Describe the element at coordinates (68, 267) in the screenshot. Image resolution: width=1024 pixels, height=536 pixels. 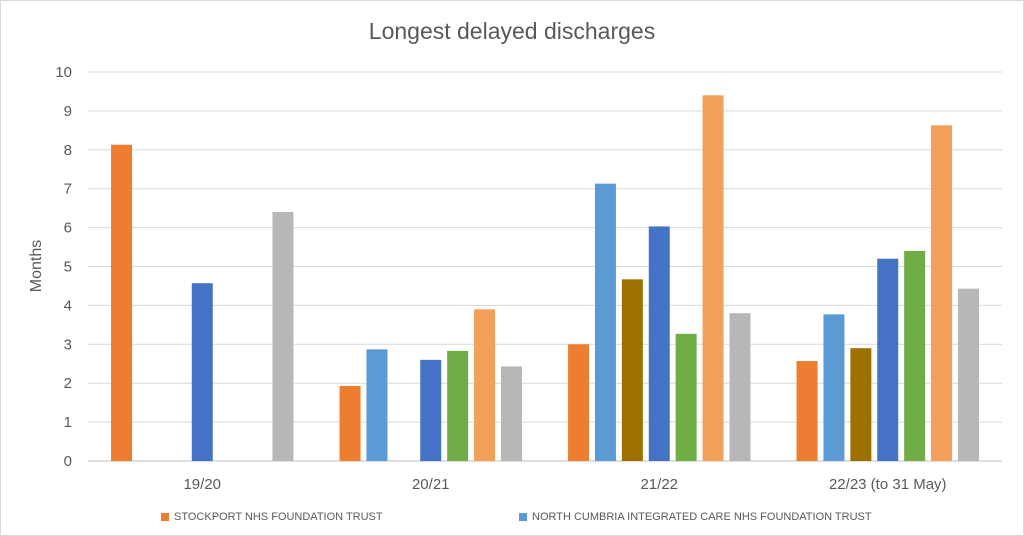
I see `y-tick-label: 5` at that location.